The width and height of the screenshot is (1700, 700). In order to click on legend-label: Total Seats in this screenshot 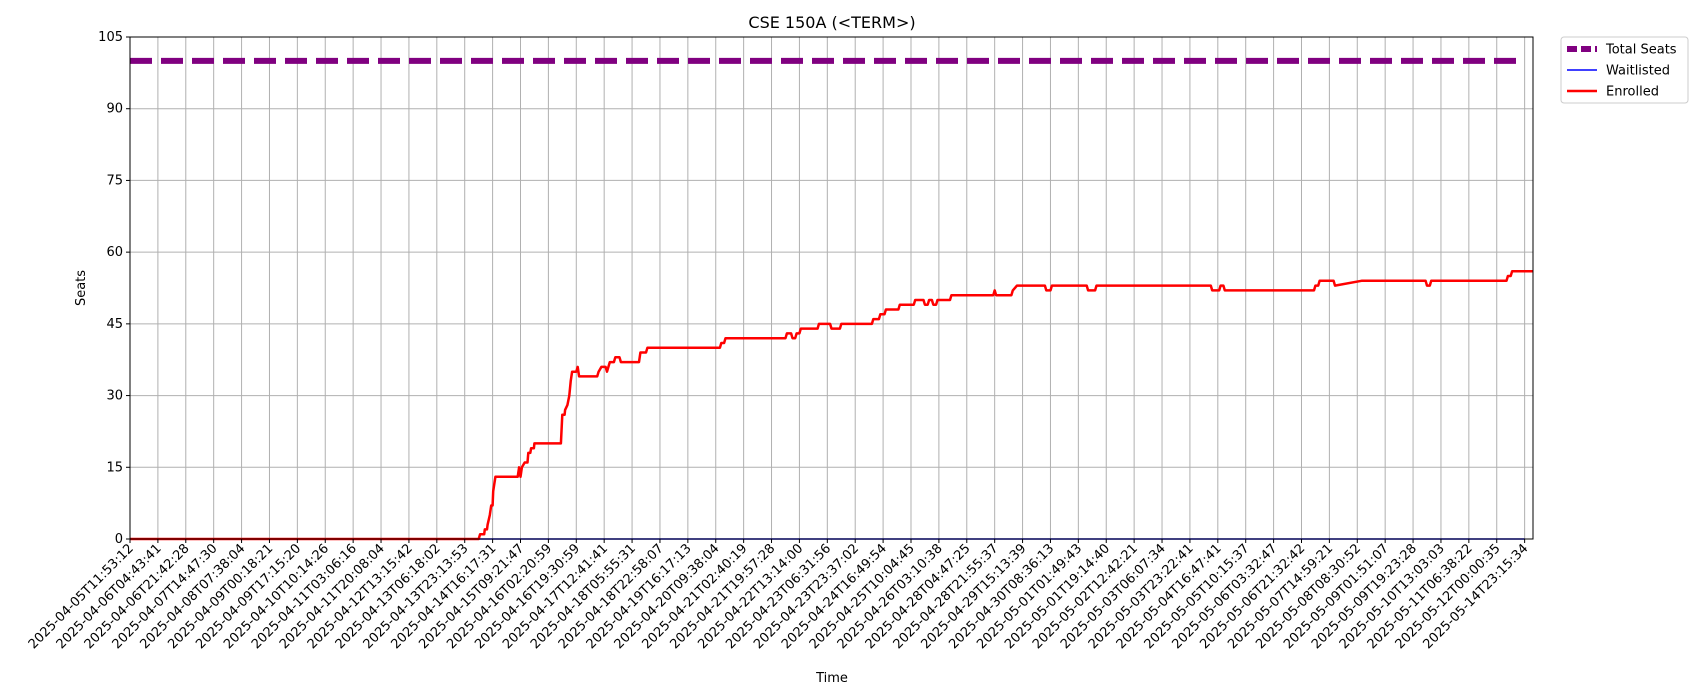, I will do `click(1641, 50)`.